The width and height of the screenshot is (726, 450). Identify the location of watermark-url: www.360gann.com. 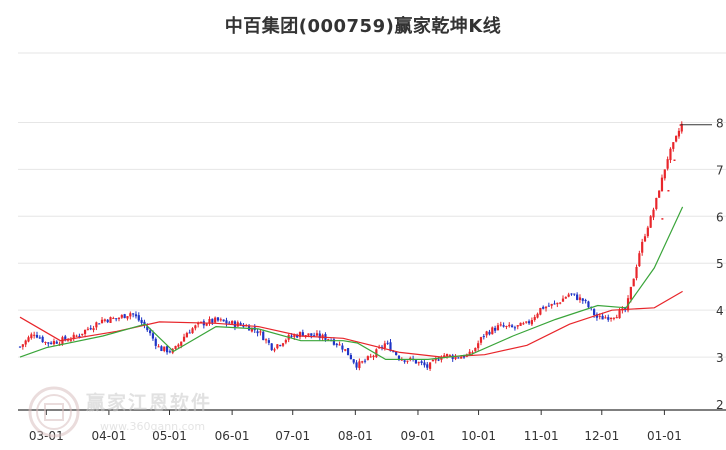
(153, 426).